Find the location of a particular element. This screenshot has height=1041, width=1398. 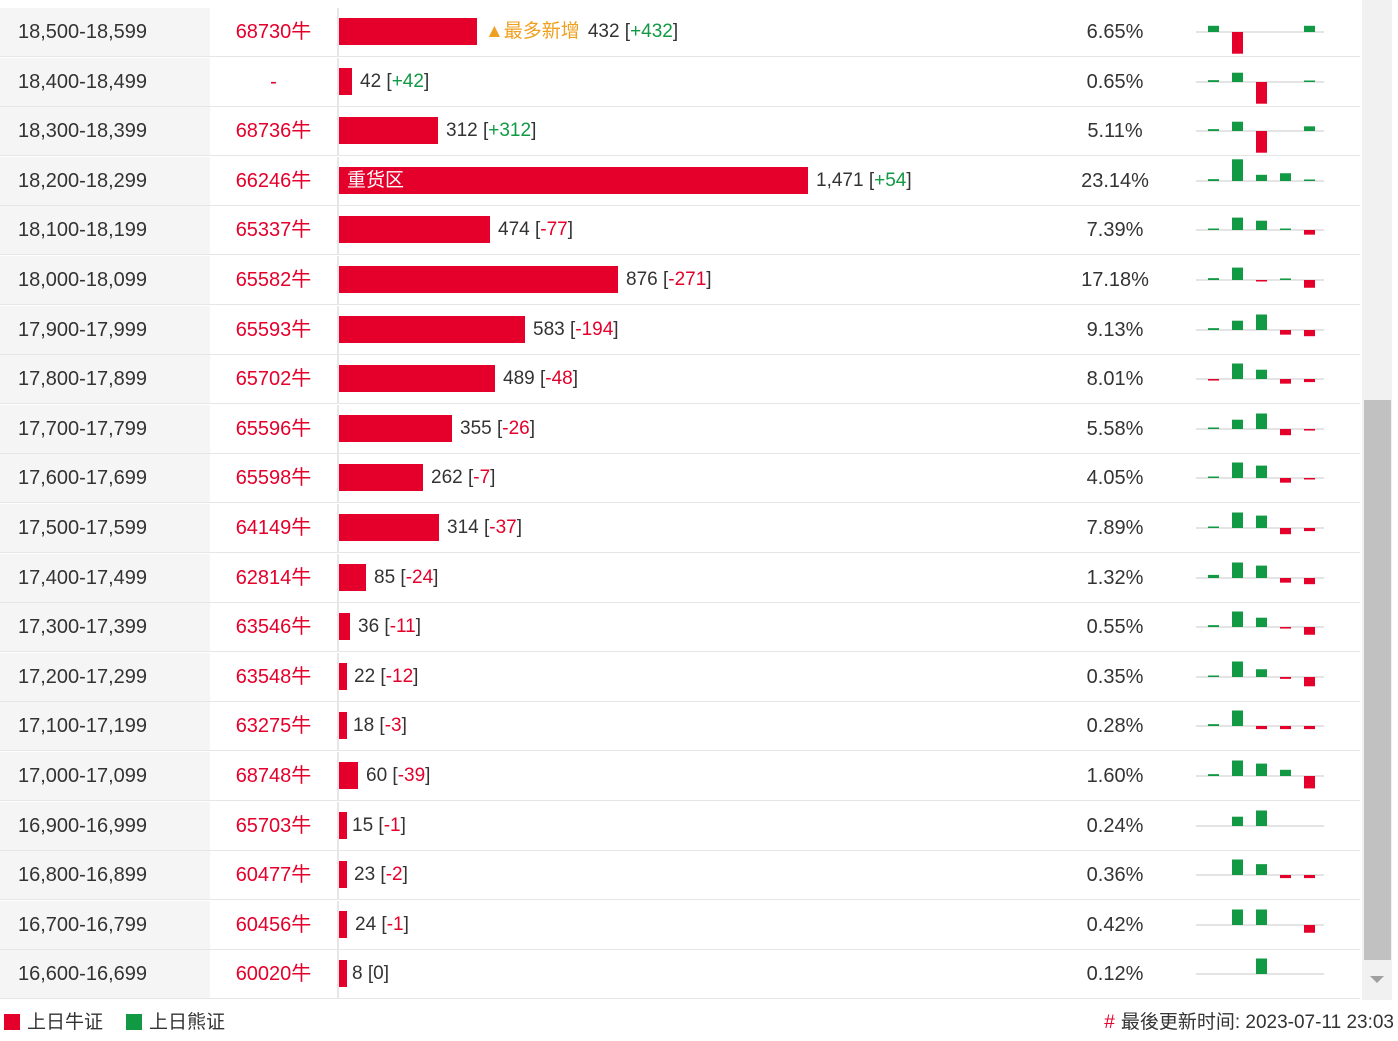

scrollbar-thumb is located at coordinates (1377, 680).